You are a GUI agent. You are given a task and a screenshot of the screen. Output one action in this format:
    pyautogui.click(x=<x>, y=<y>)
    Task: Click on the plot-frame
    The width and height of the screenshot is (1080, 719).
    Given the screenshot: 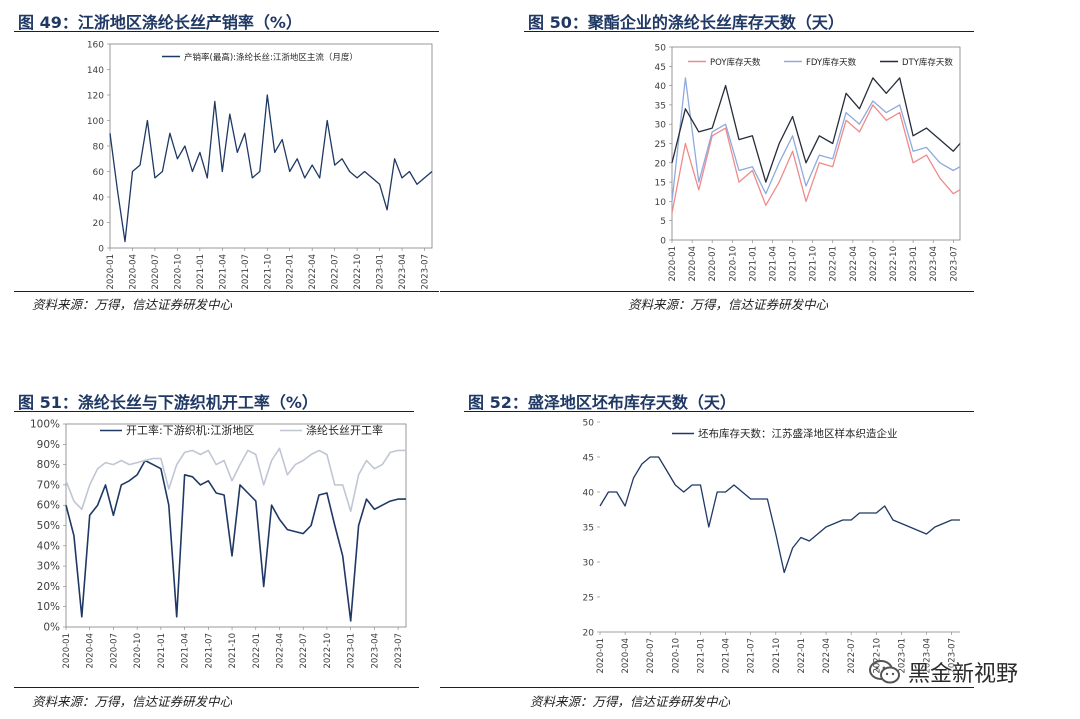 What is the action you would take?
    pyautogui.click(x=271, y=146)
    